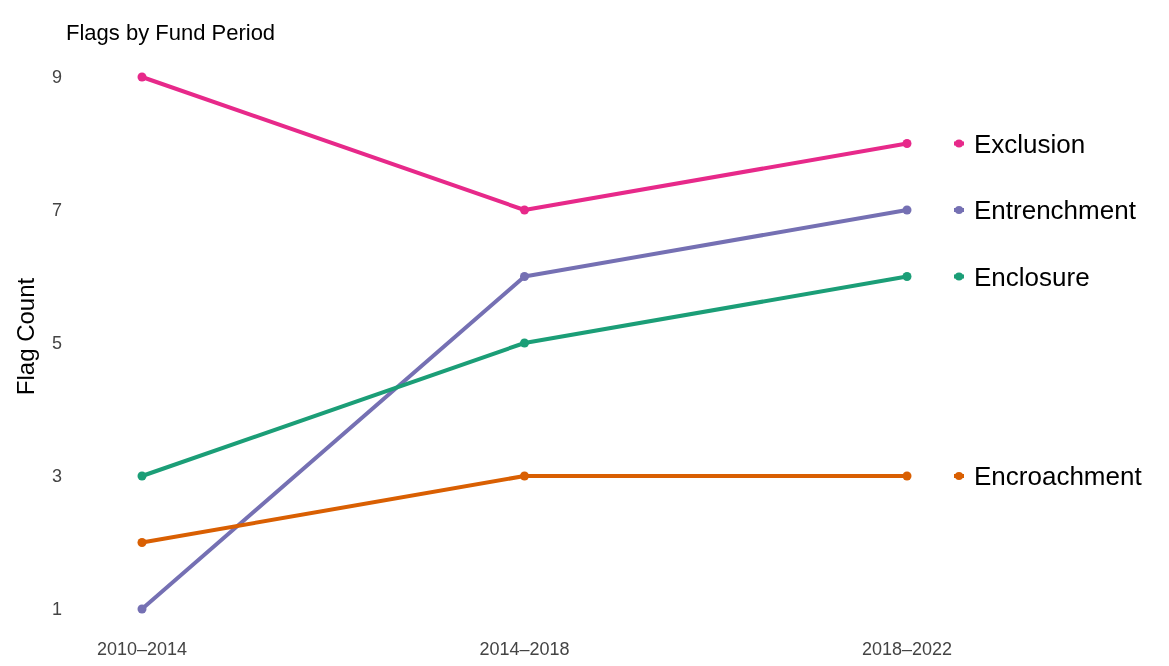 The height and width of the screenshot is (666, 1169). What do you see at coordinates (907, 648) in the screenshot?
I see `x-tick-label: 2018–2022` at bounding box center [907, 648].